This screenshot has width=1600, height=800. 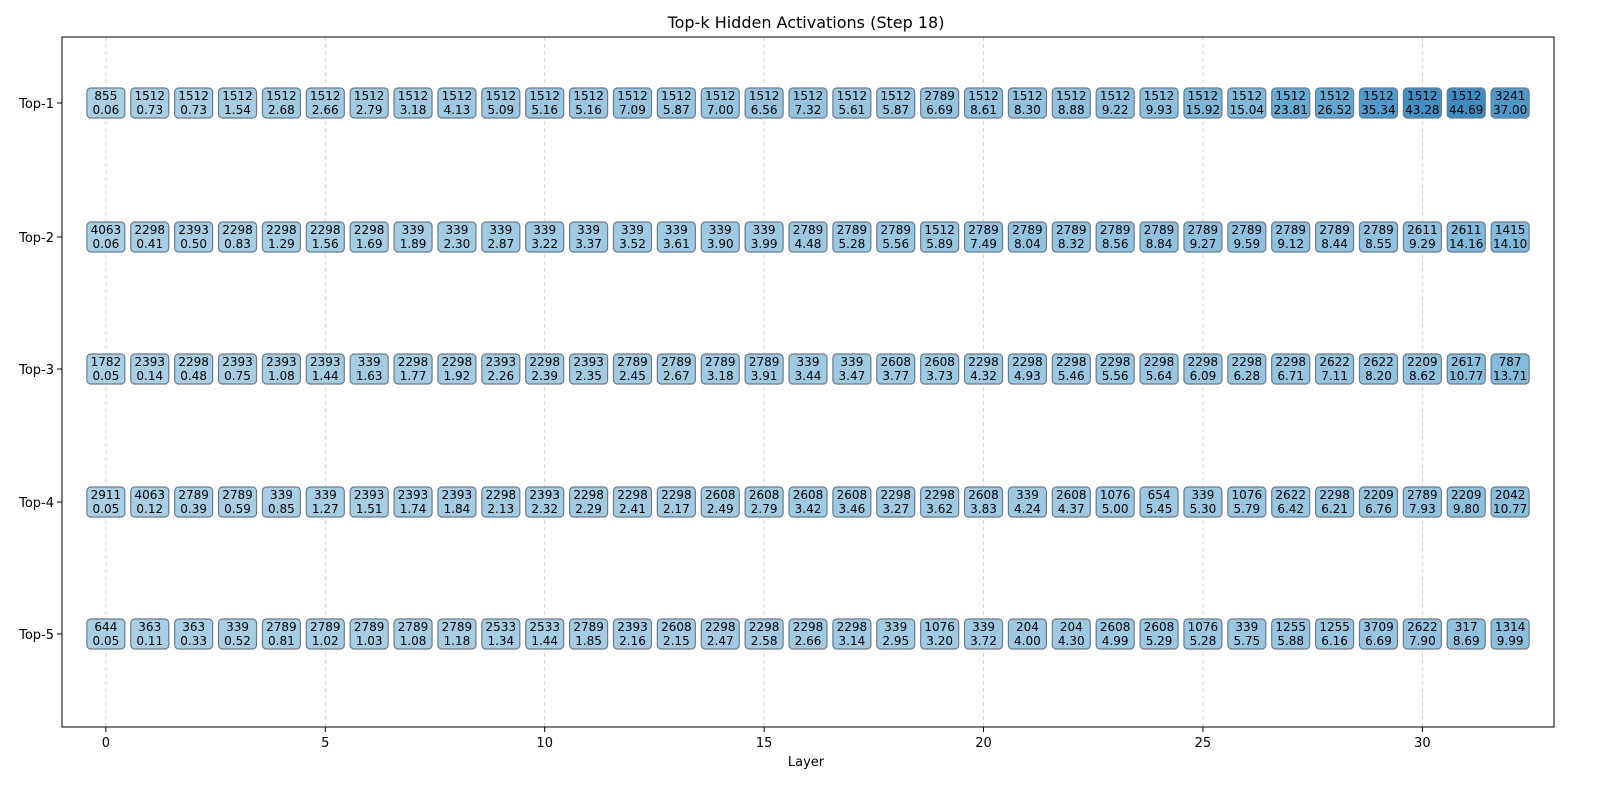 I want to click on cell-activation-value: 3.14, so click(x=852, y=641).